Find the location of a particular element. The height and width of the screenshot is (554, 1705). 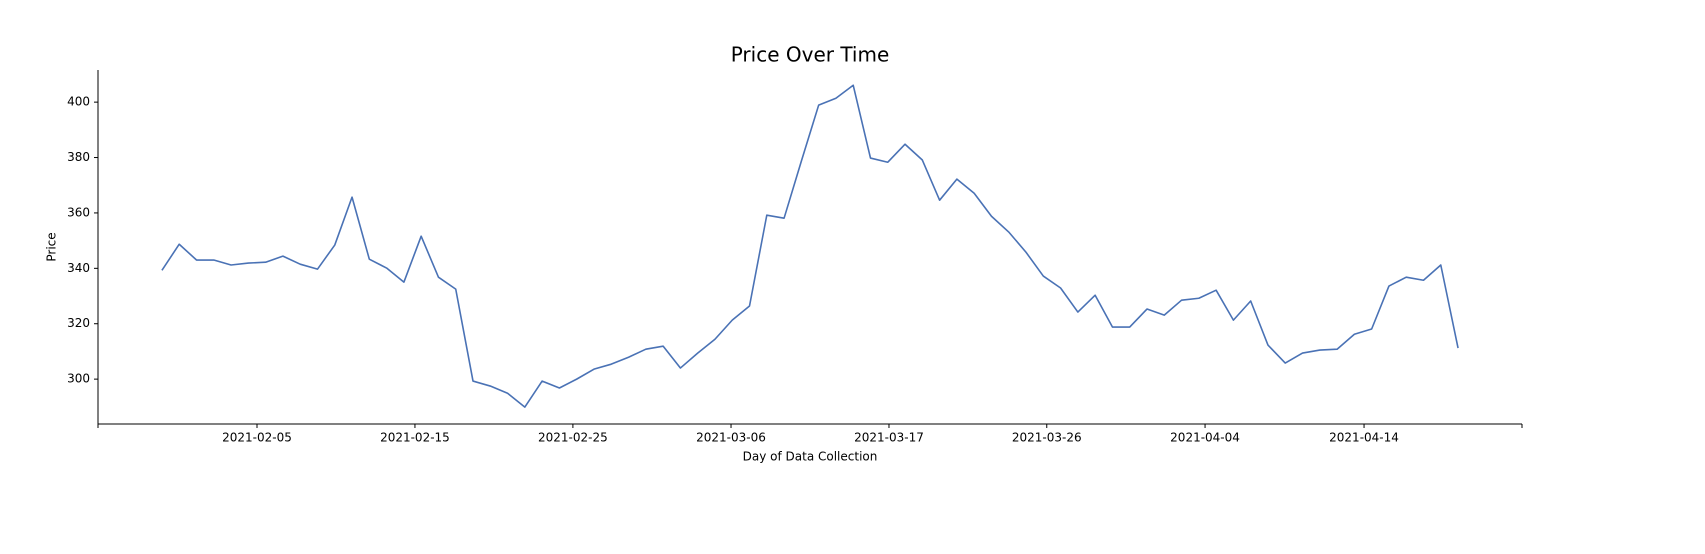

x-tick-label: 2021-04-14 is located at coordinates (1364, 438).